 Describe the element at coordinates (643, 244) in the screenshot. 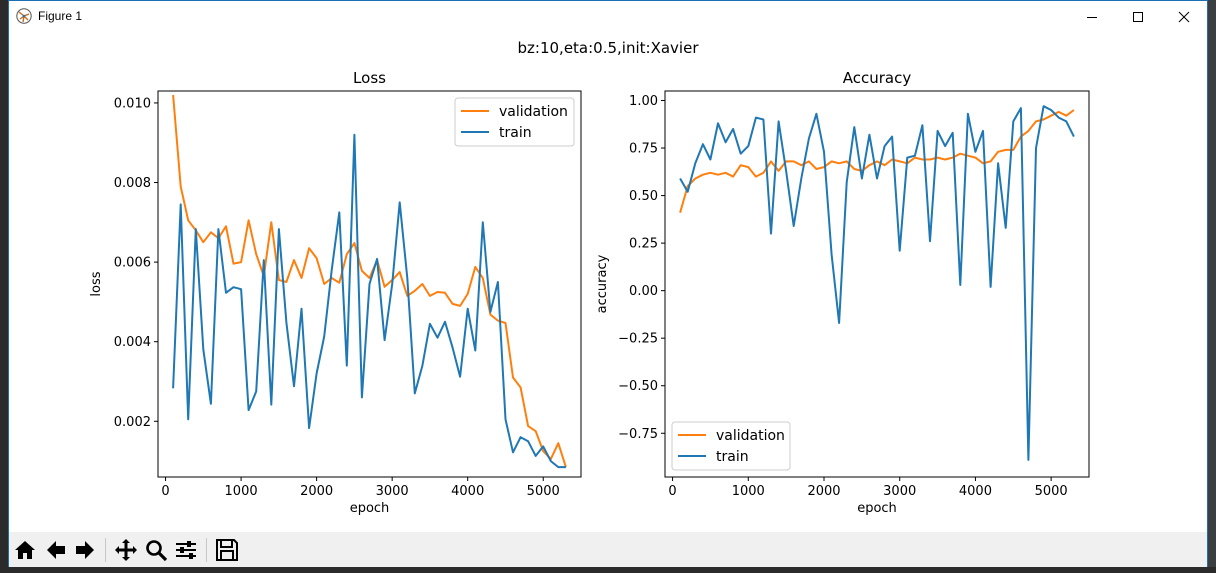

I see `y-tick-label: 0.25` at that location.